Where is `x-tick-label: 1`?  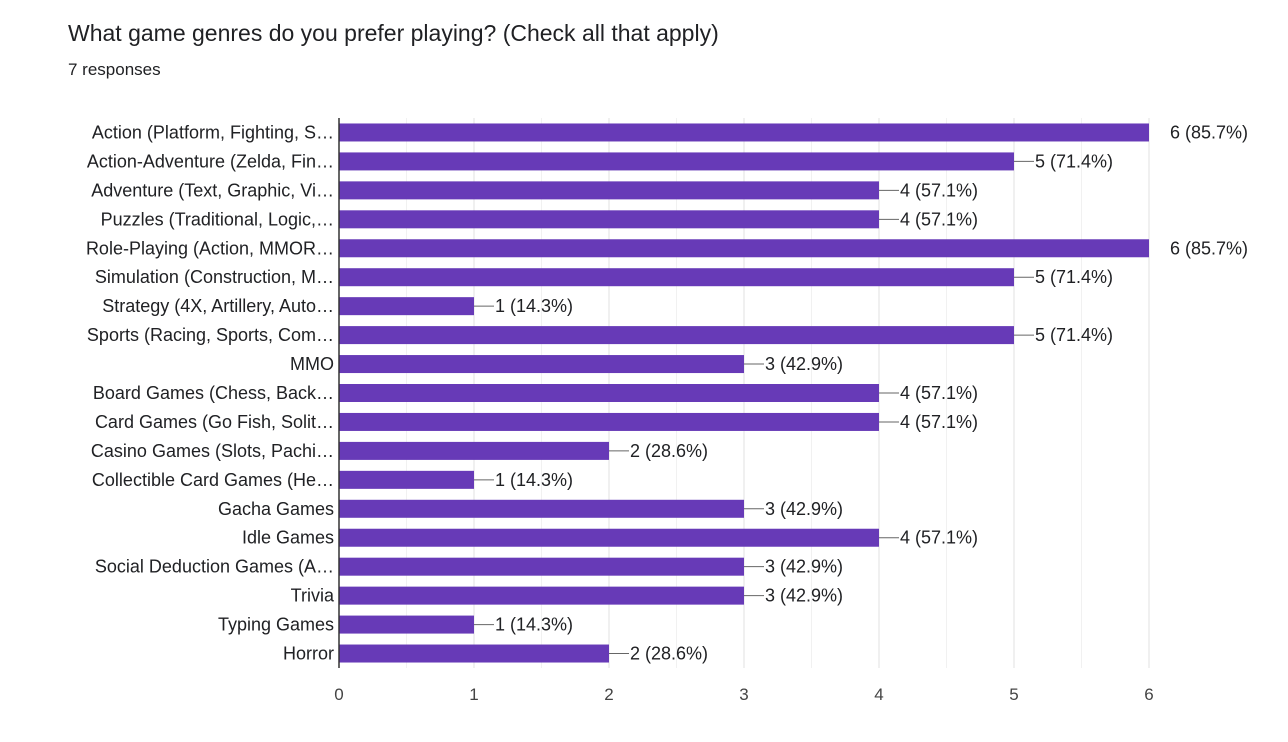 x-tick-label: 1 is located at coordinates (473, 694).